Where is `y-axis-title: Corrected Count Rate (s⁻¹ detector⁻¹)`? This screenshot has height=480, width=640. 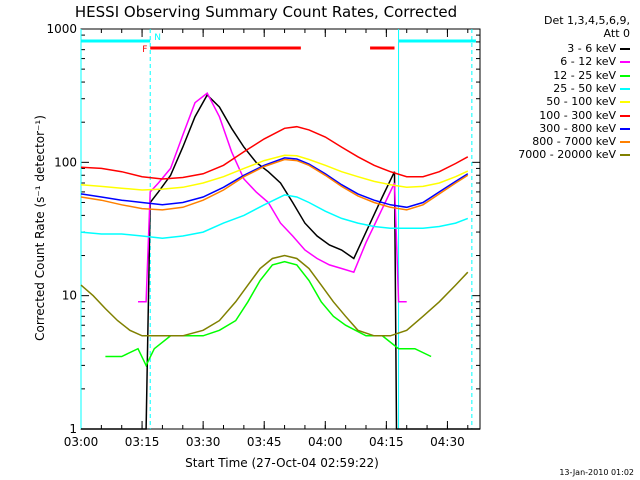
y-axis-title: Corrected Count Rate (s⁻¹ detector⁻¹) is located at coordinates (40, 228).